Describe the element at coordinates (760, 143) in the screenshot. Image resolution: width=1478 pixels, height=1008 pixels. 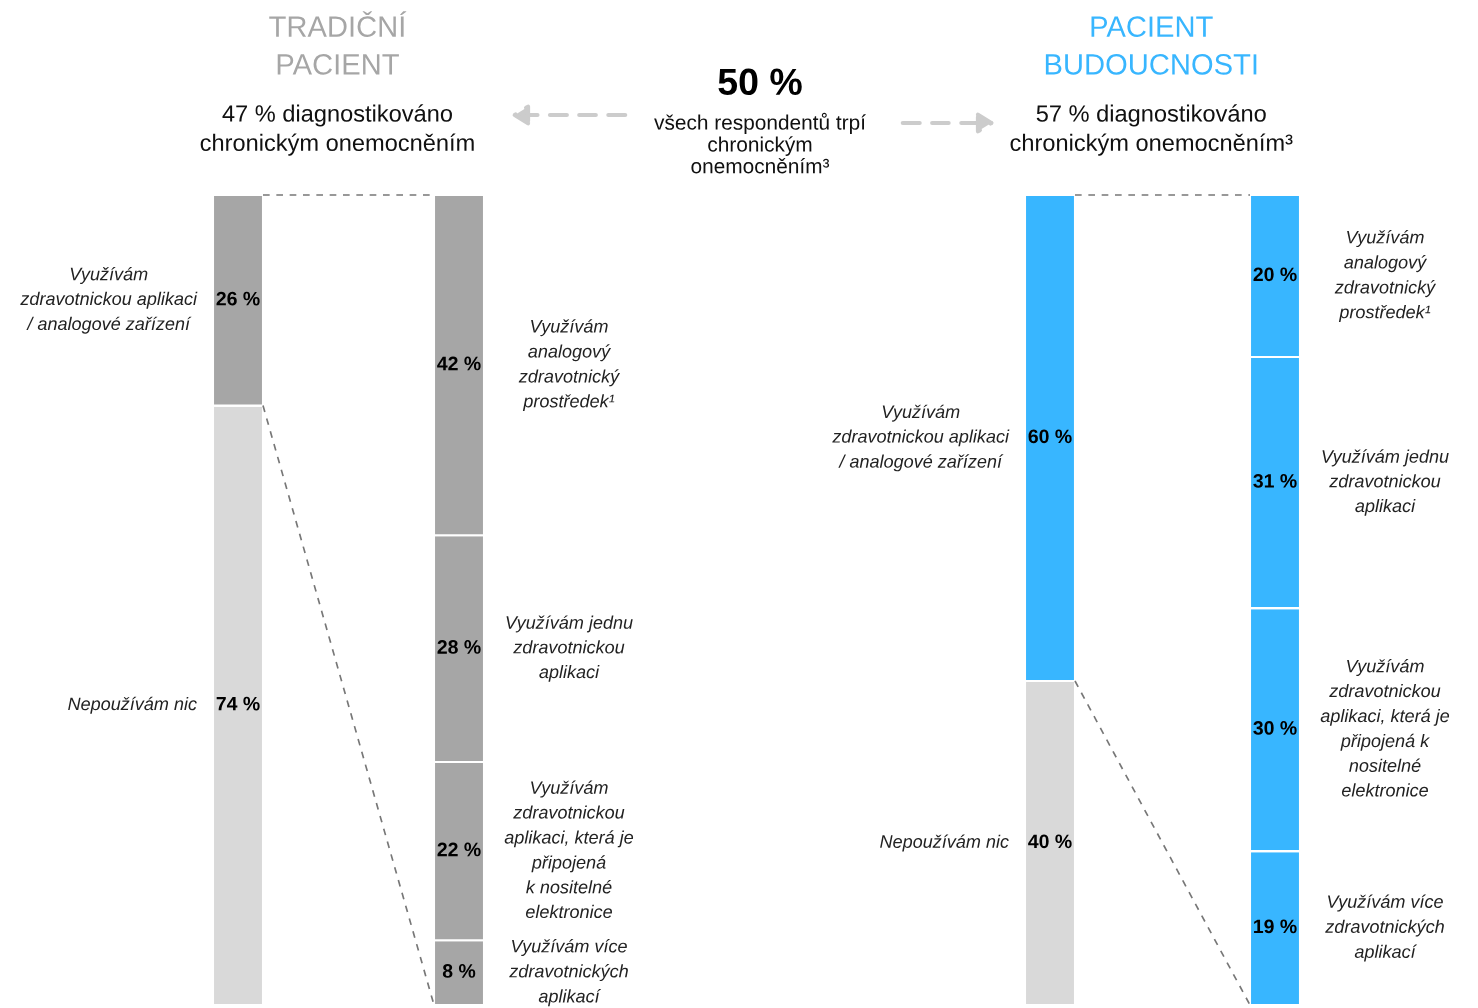
I see `text: všech respondentů trpí chronickým onemocněním³` at that location.